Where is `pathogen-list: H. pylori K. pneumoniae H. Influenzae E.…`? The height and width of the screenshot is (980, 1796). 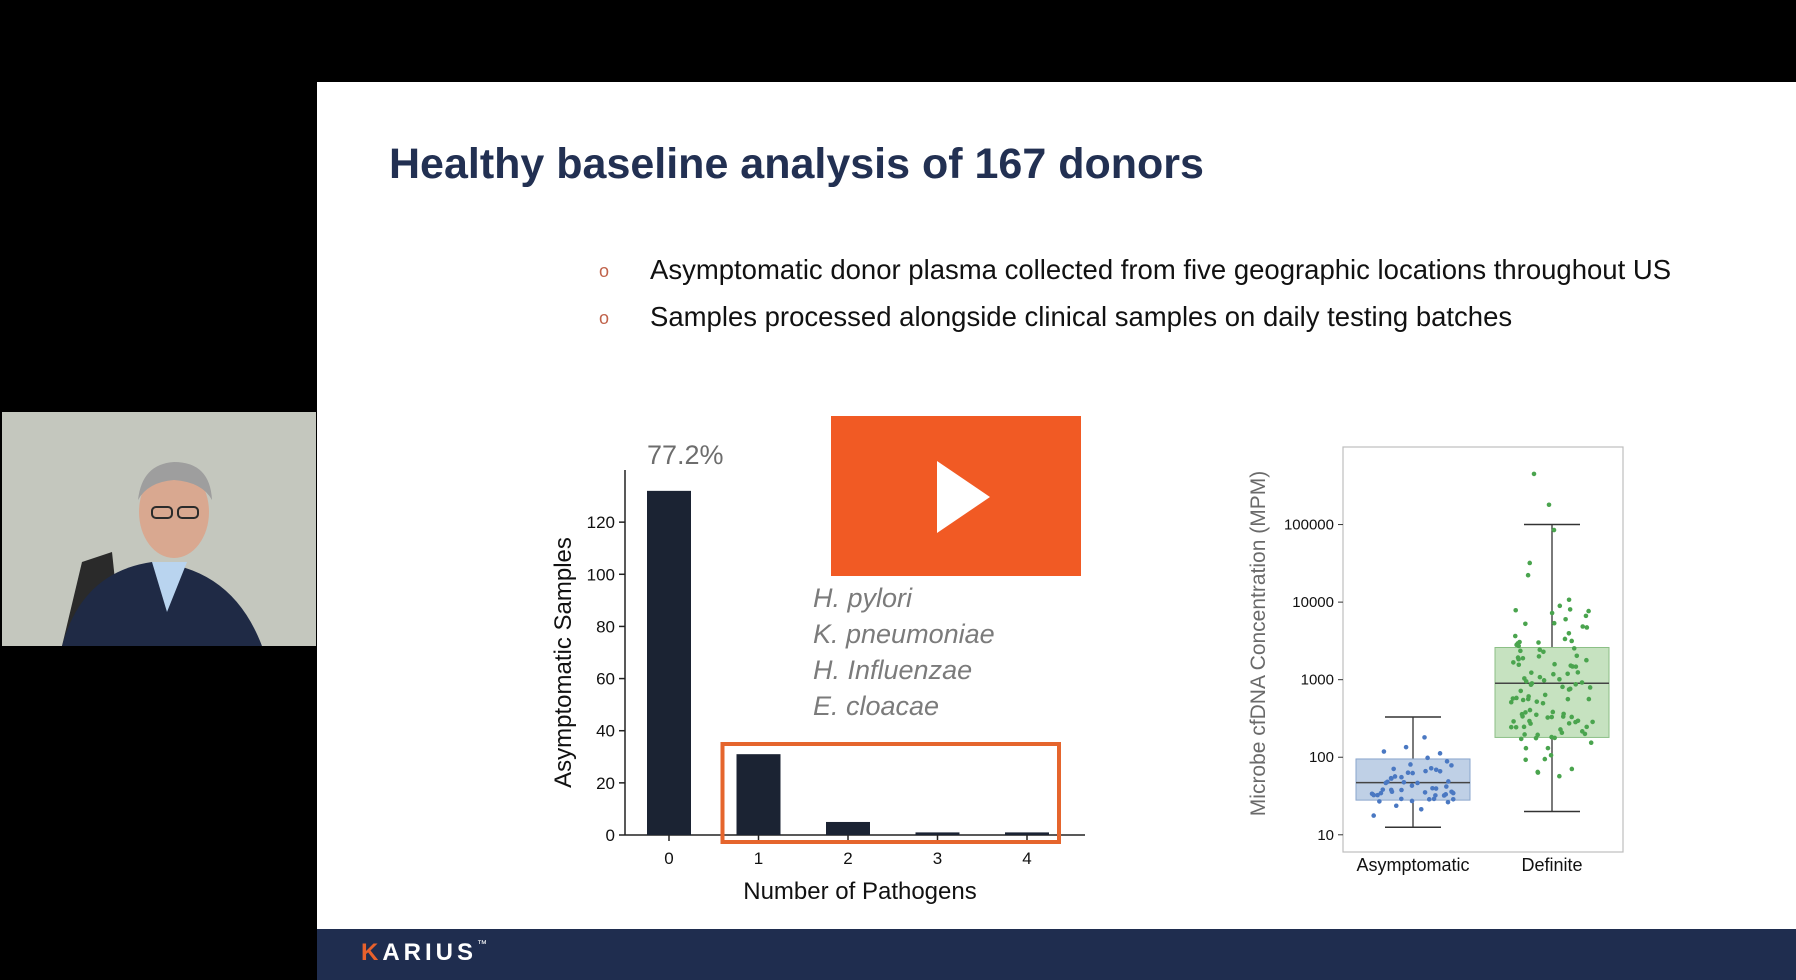
pathogen-list: H. pylori K. pneumoniae H. Influenzae E.… is located at coordinates (904, 652).